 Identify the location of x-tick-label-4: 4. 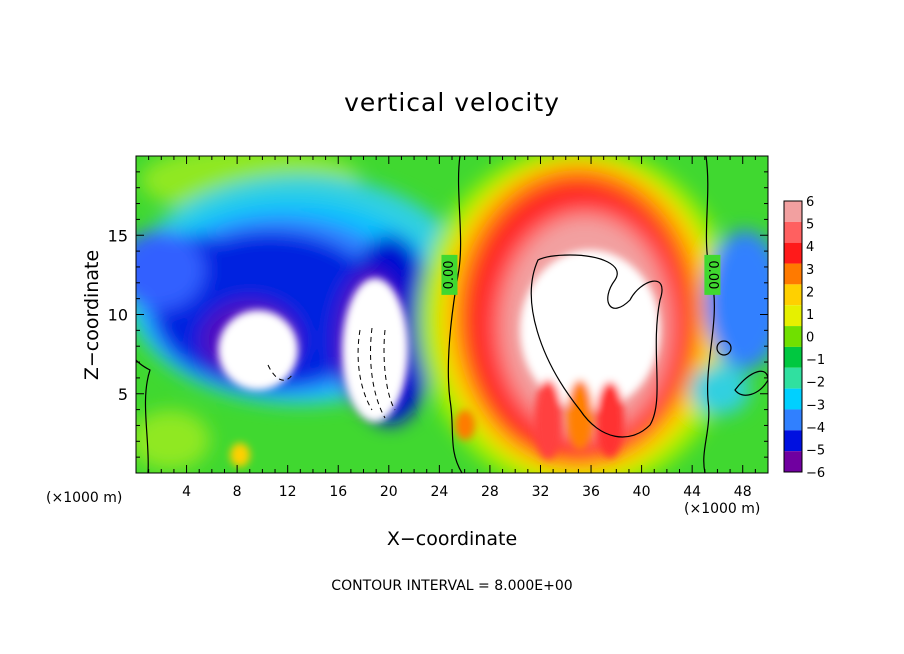
(186, 492).